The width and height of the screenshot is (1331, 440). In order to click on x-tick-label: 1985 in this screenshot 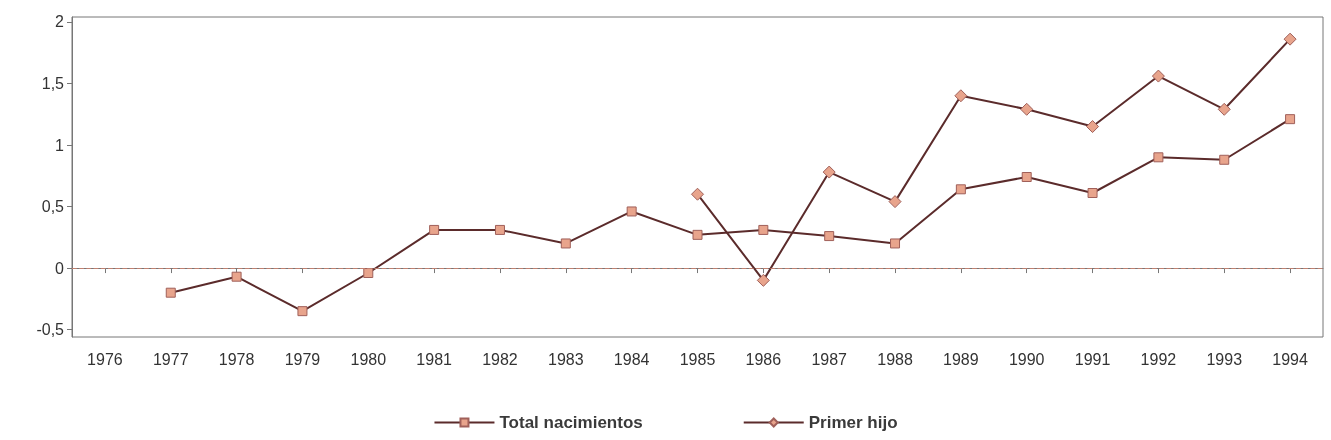, I will do `click(697, 359)`.